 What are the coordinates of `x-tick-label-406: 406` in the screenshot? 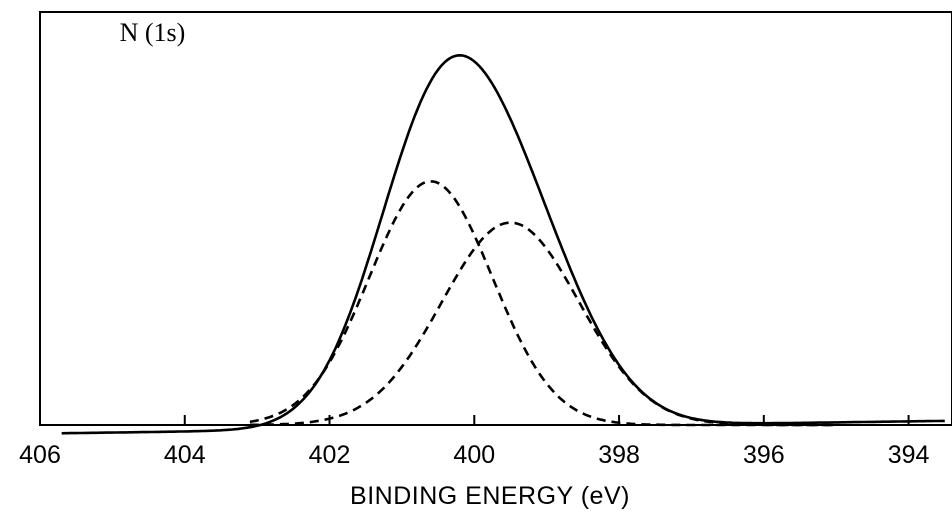 It's located at (40, 455).